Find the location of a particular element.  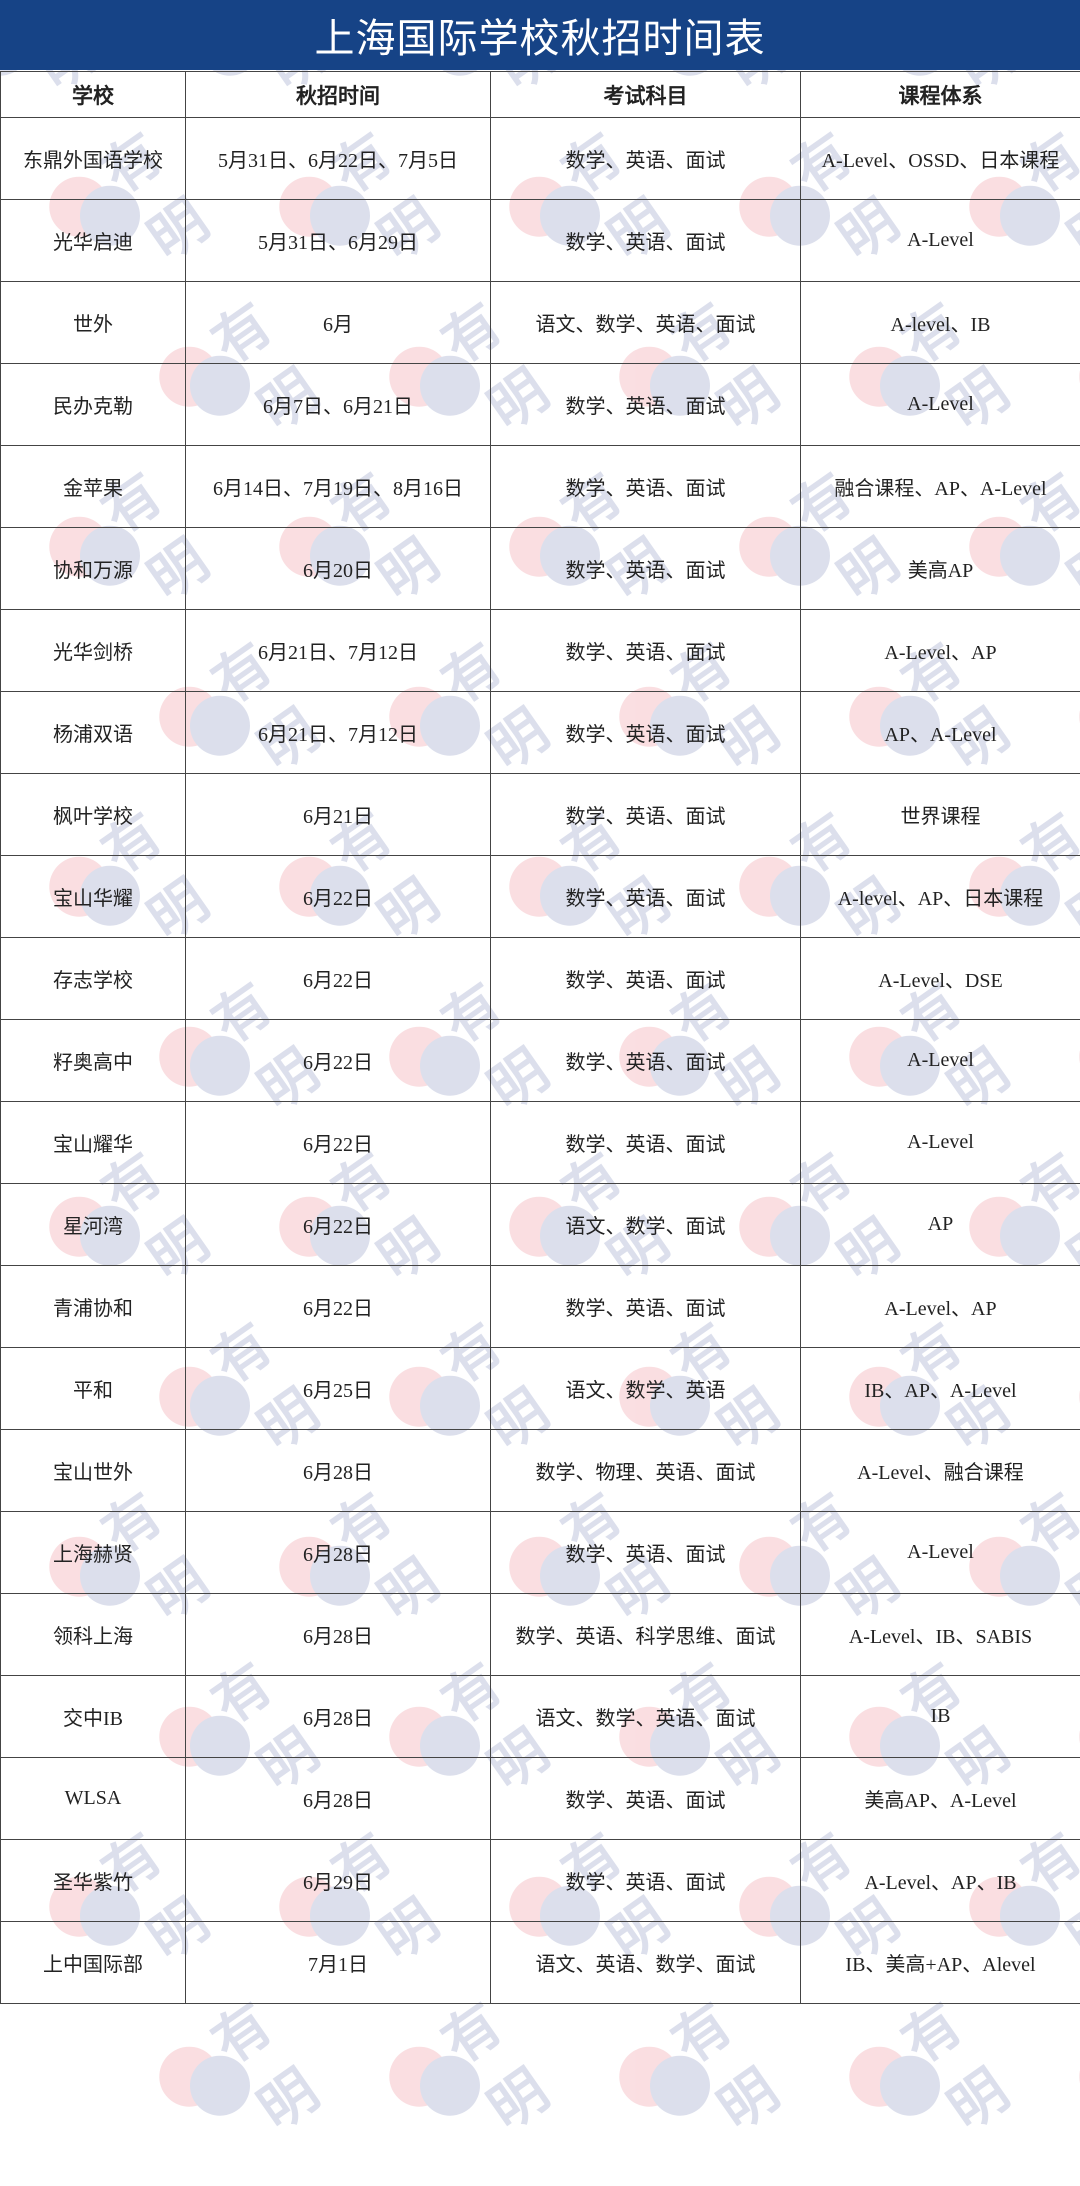

cell-school: 平和 is located at coordinates (93, 1389).